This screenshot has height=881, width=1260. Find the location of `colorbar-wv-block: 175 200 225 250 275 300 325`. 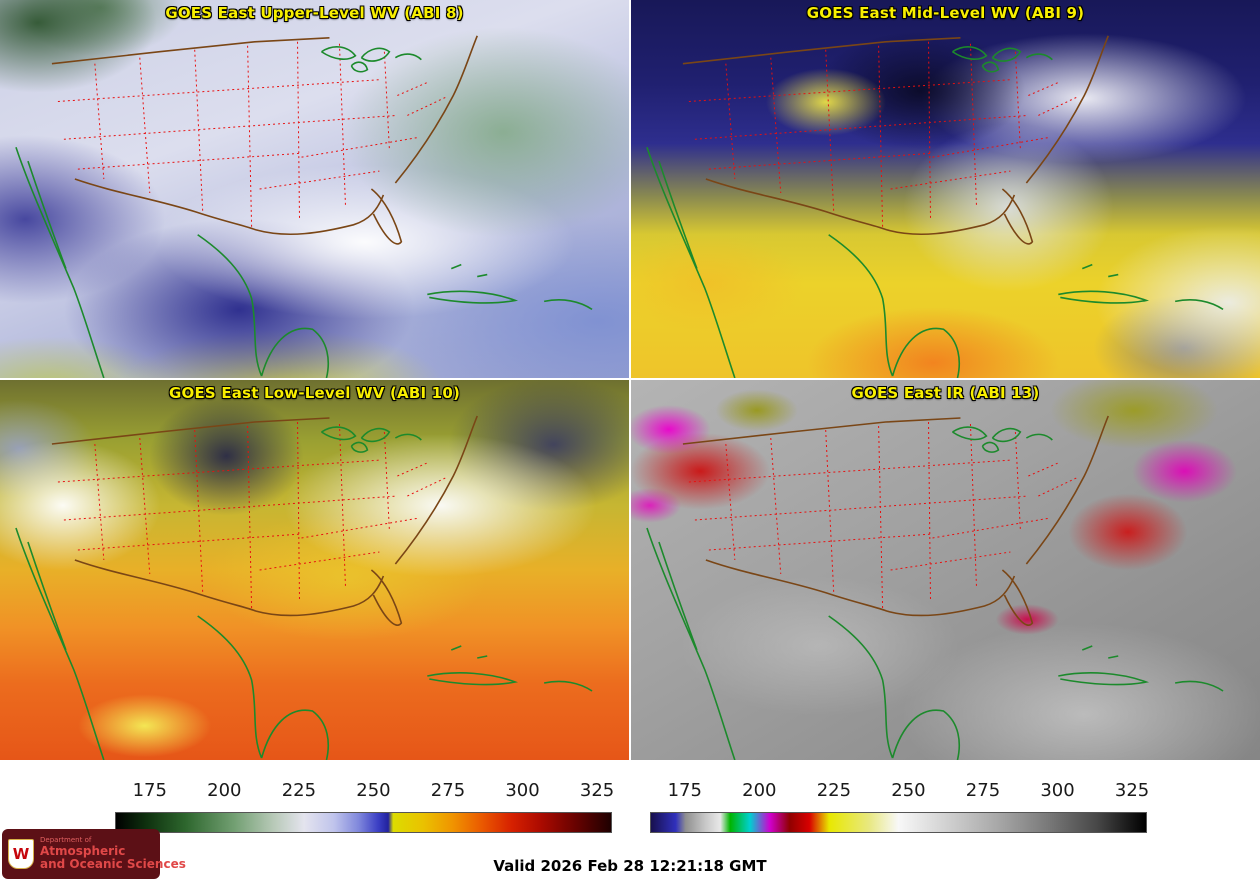

colorbar-wv-block: 175 200 225 250 275 300 325 is located at coordinates (365, 809).